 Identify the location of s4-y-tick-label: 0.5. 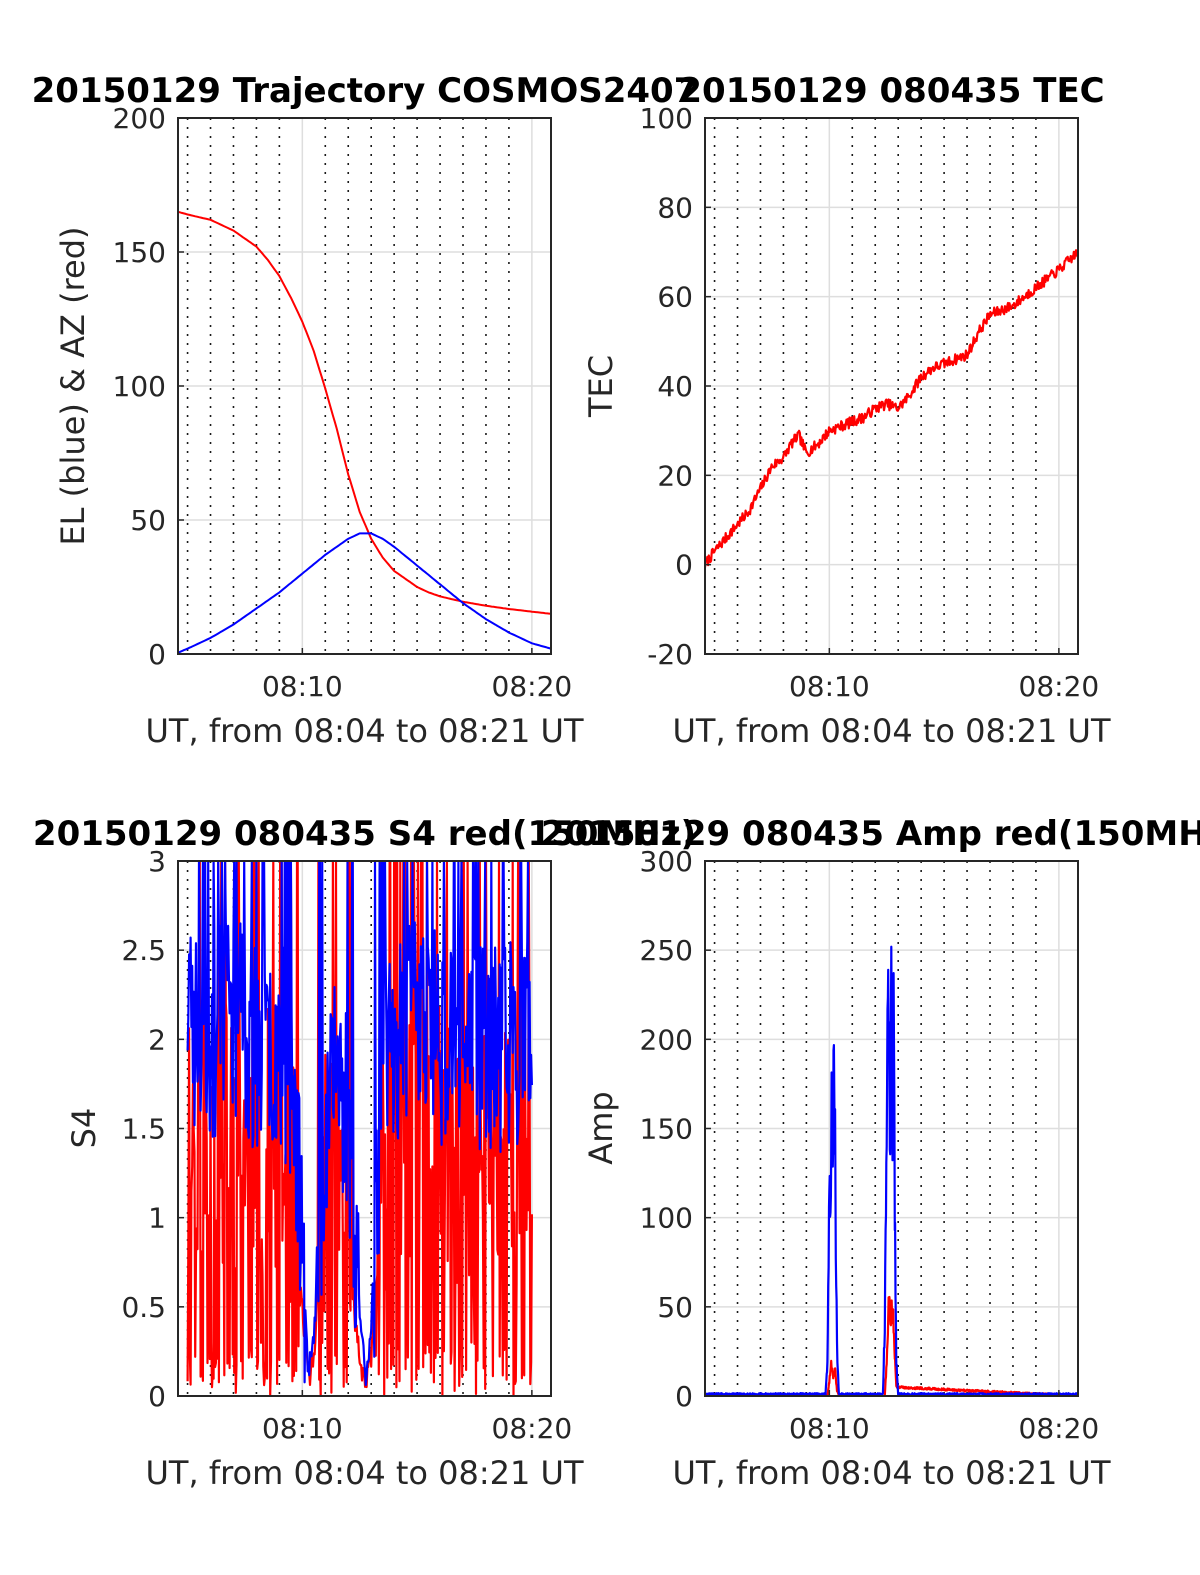
(143, 1307).